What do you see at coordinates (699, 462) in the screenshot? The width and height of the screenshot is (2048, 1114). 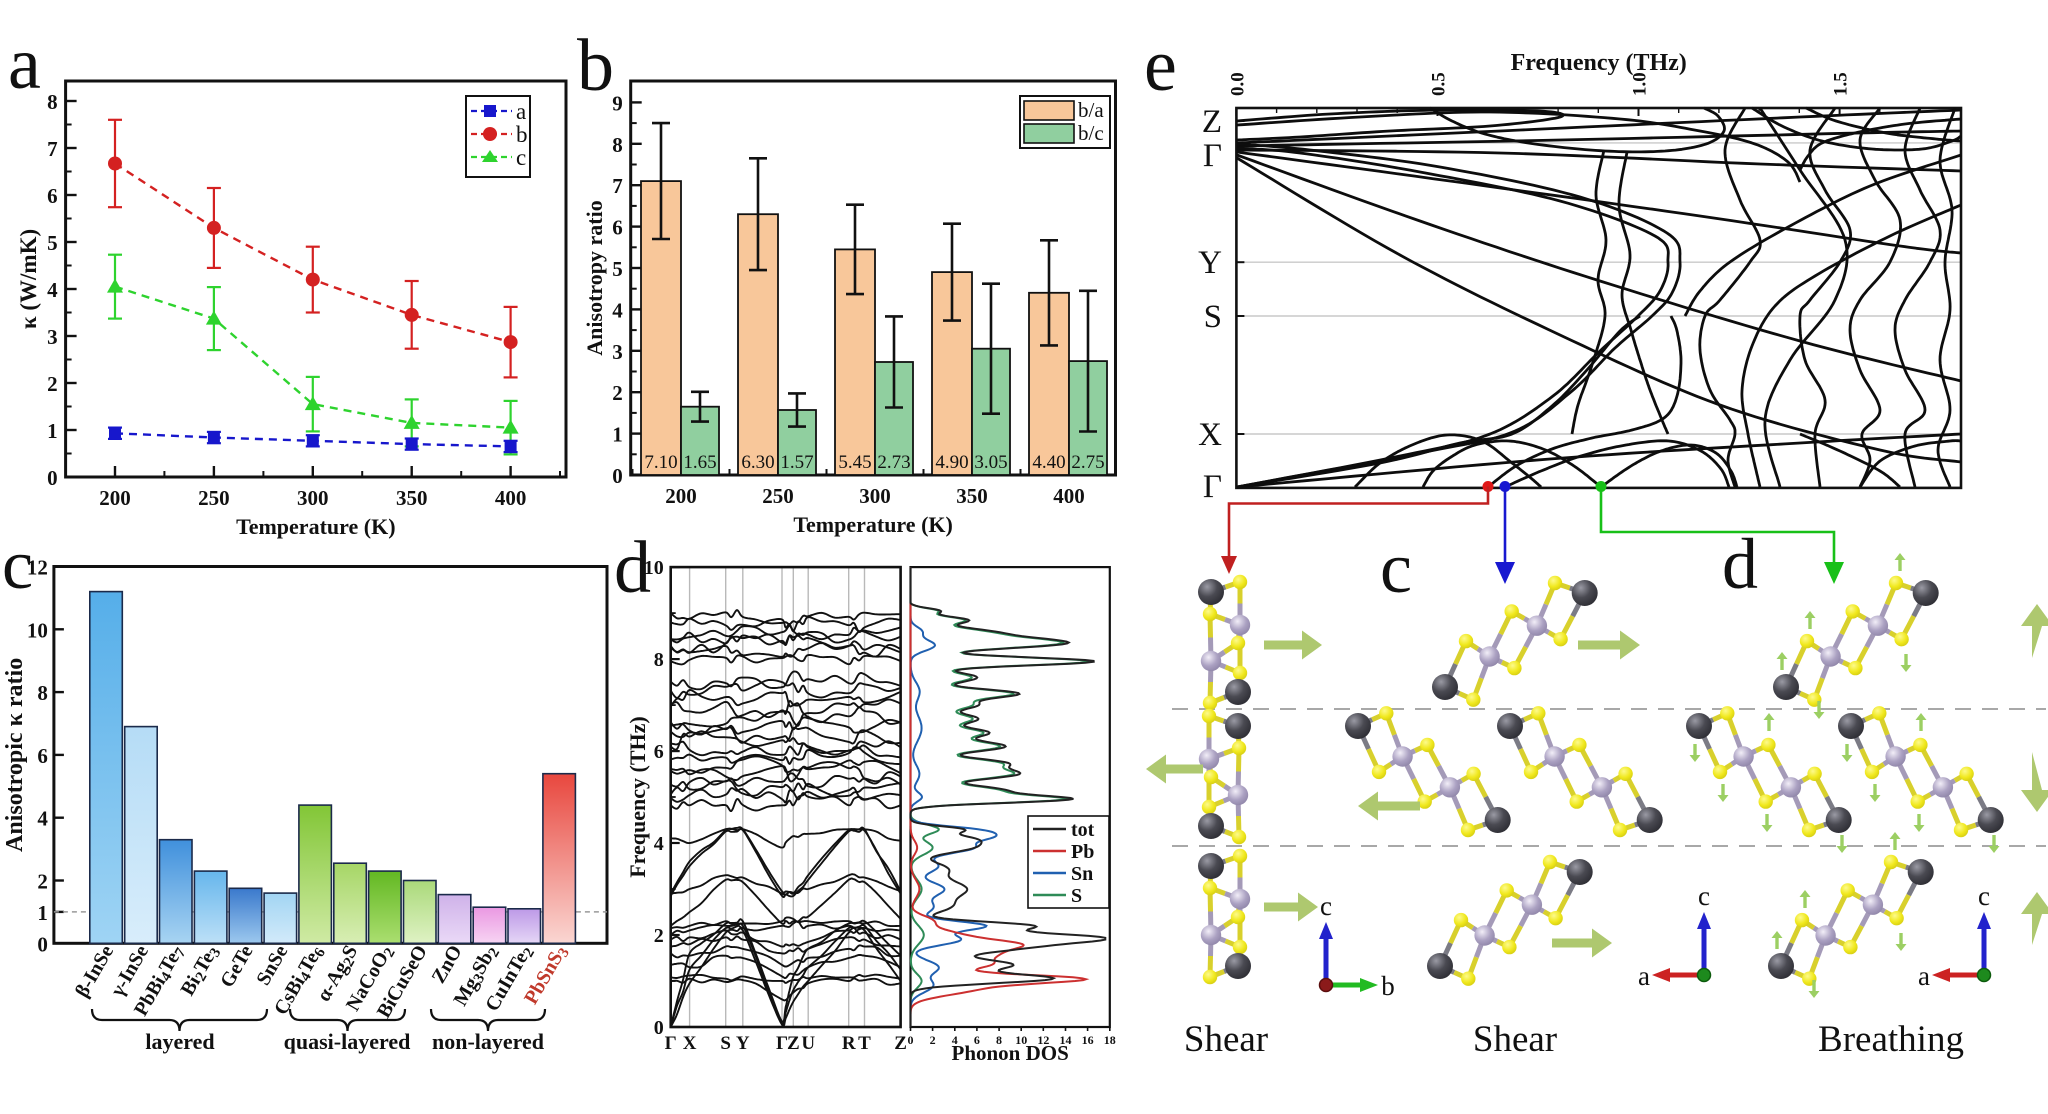 I see `svg-text: 1.65` at bounding box center [699, 462].